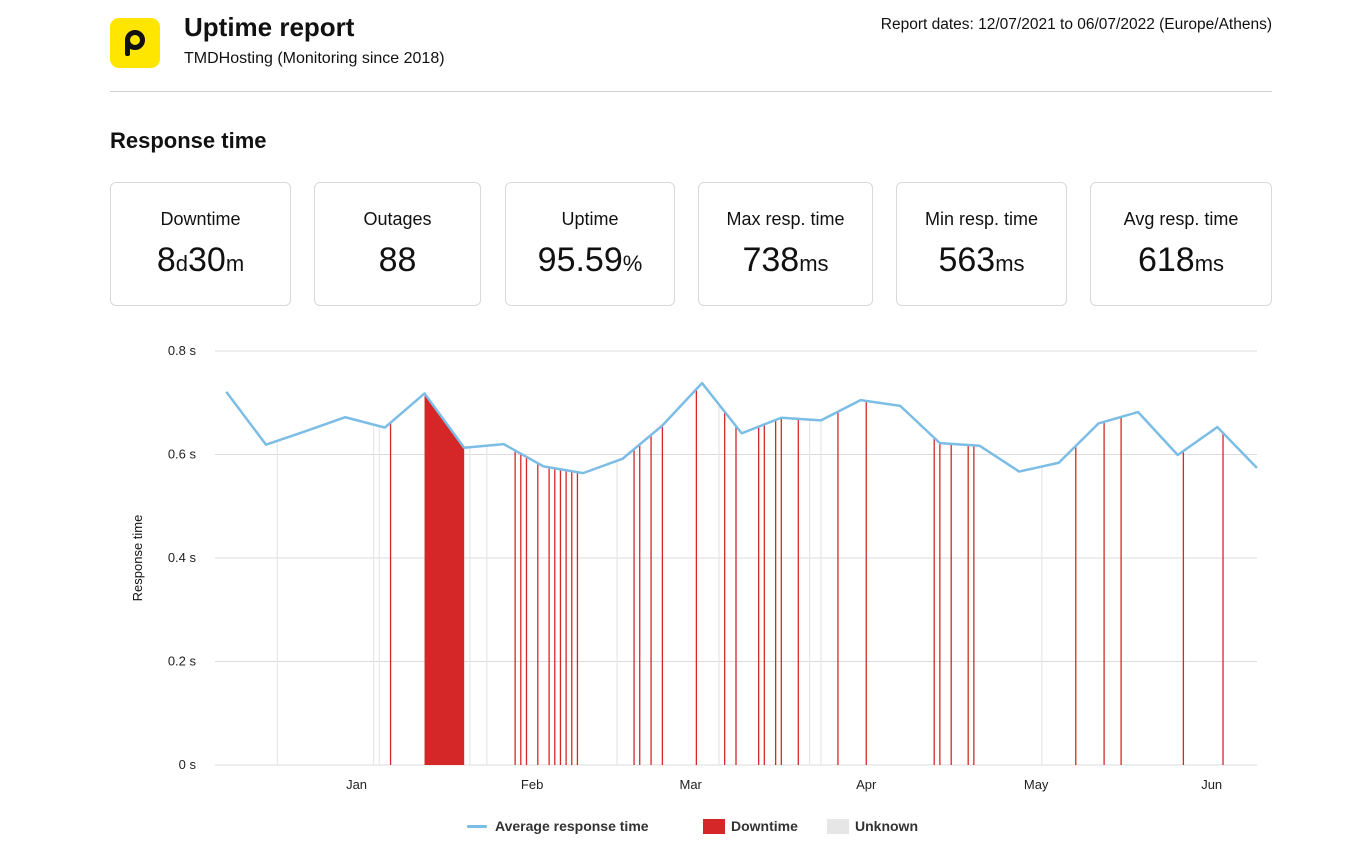 The image size is (1364, 850). I want to click on stat-label: Max resp. time, so click(785, 219).